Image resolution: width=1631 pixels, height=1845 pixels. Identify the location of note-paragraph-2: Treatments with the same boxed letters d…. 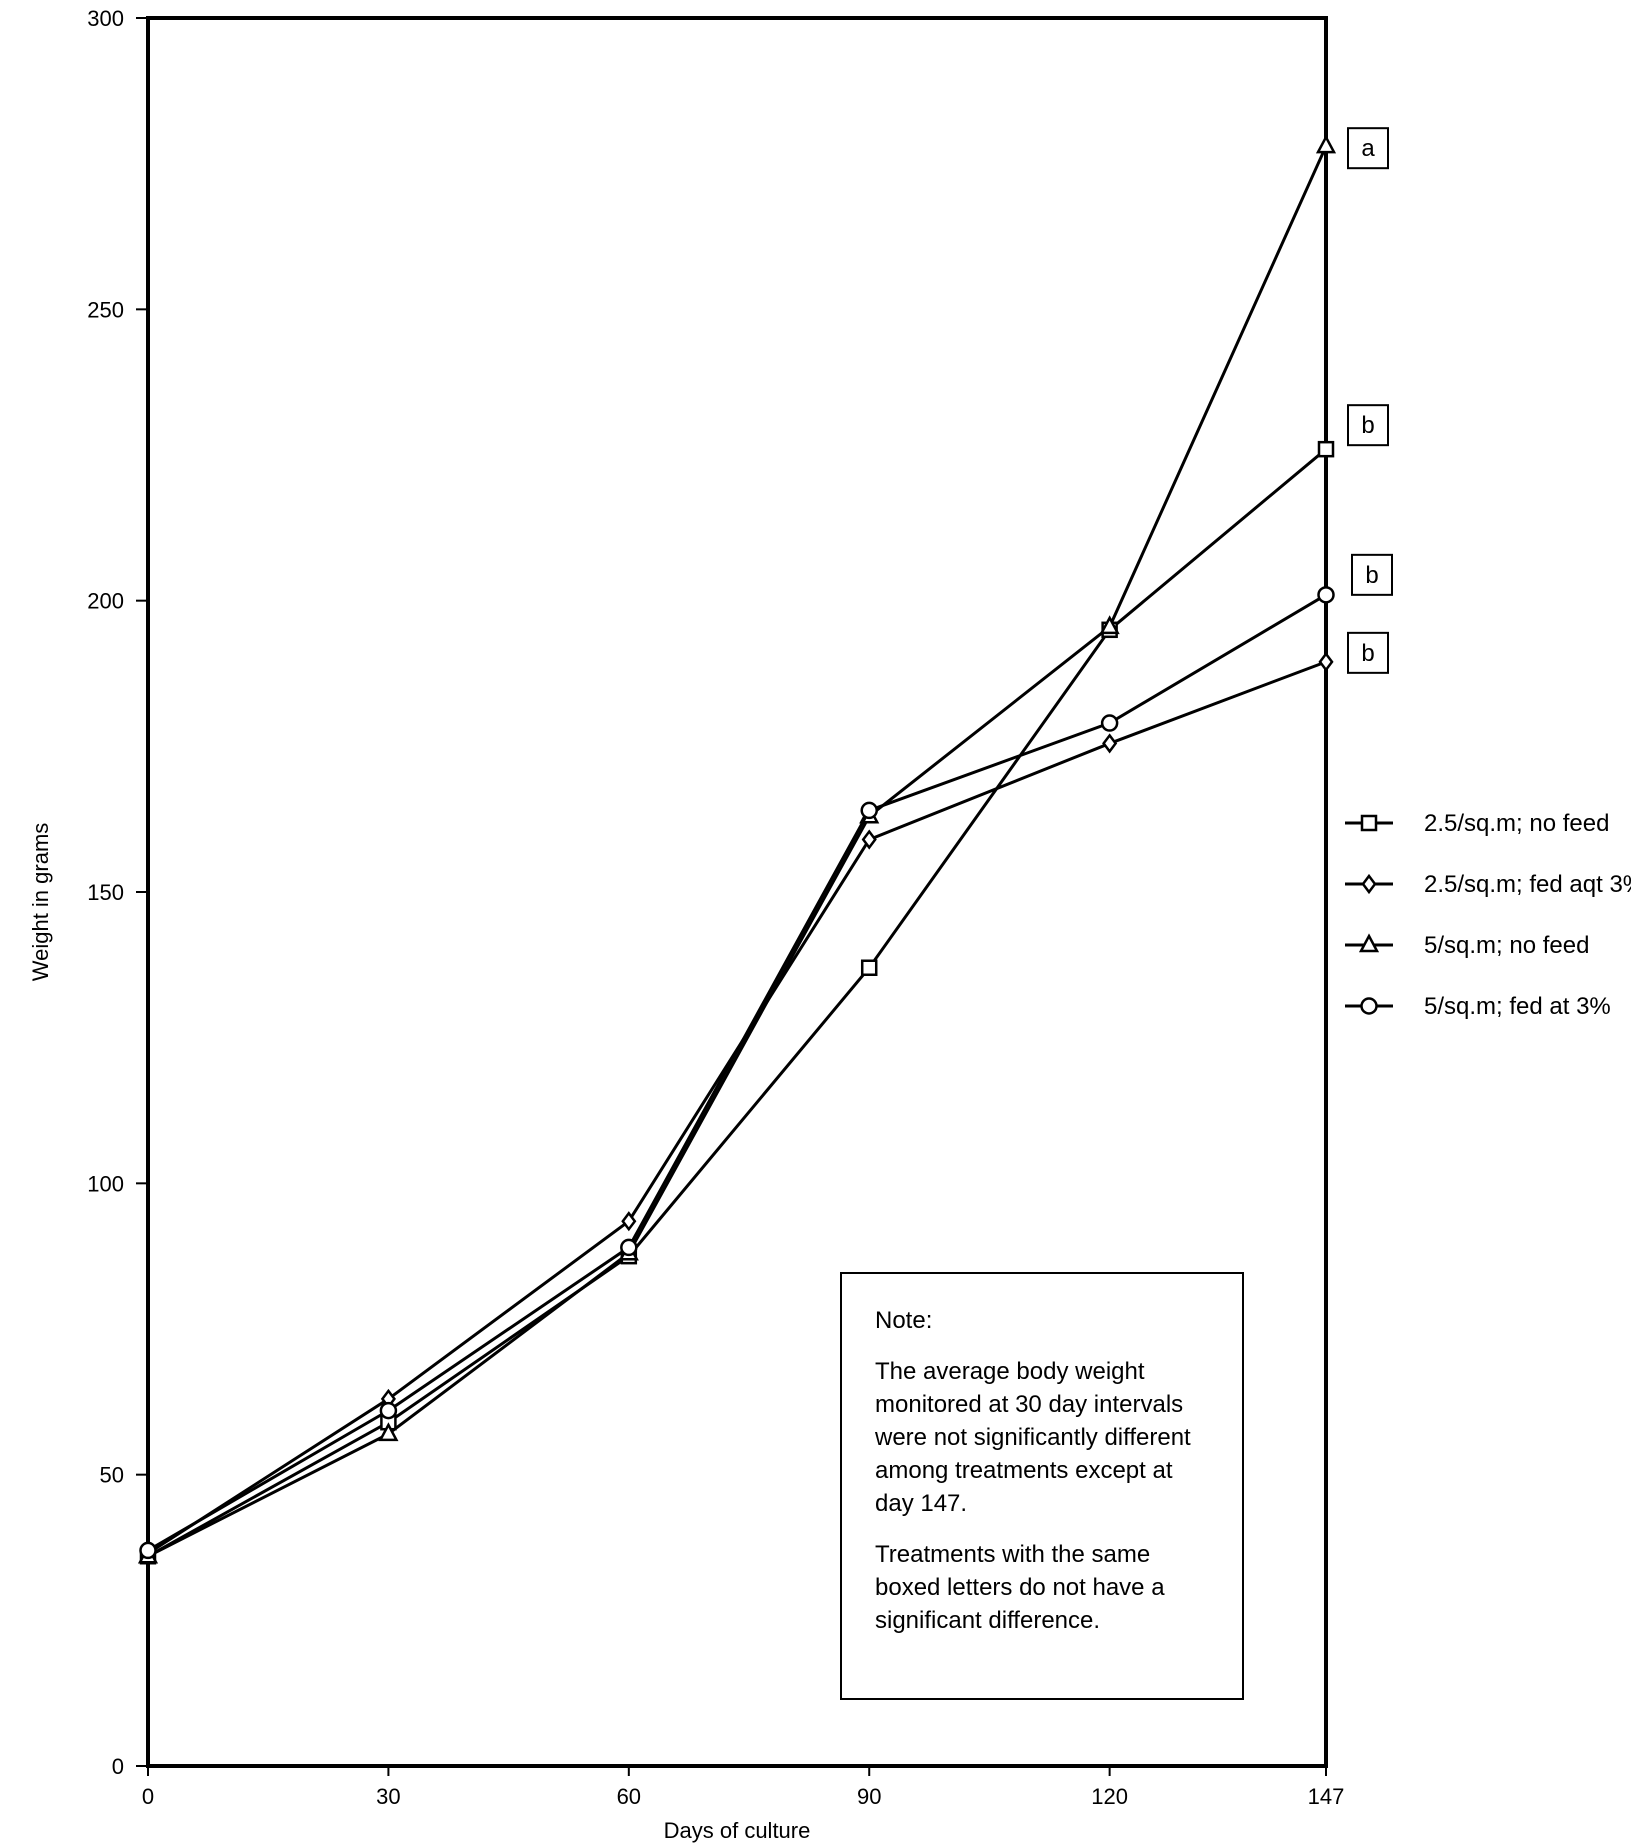
(1020, 1587).